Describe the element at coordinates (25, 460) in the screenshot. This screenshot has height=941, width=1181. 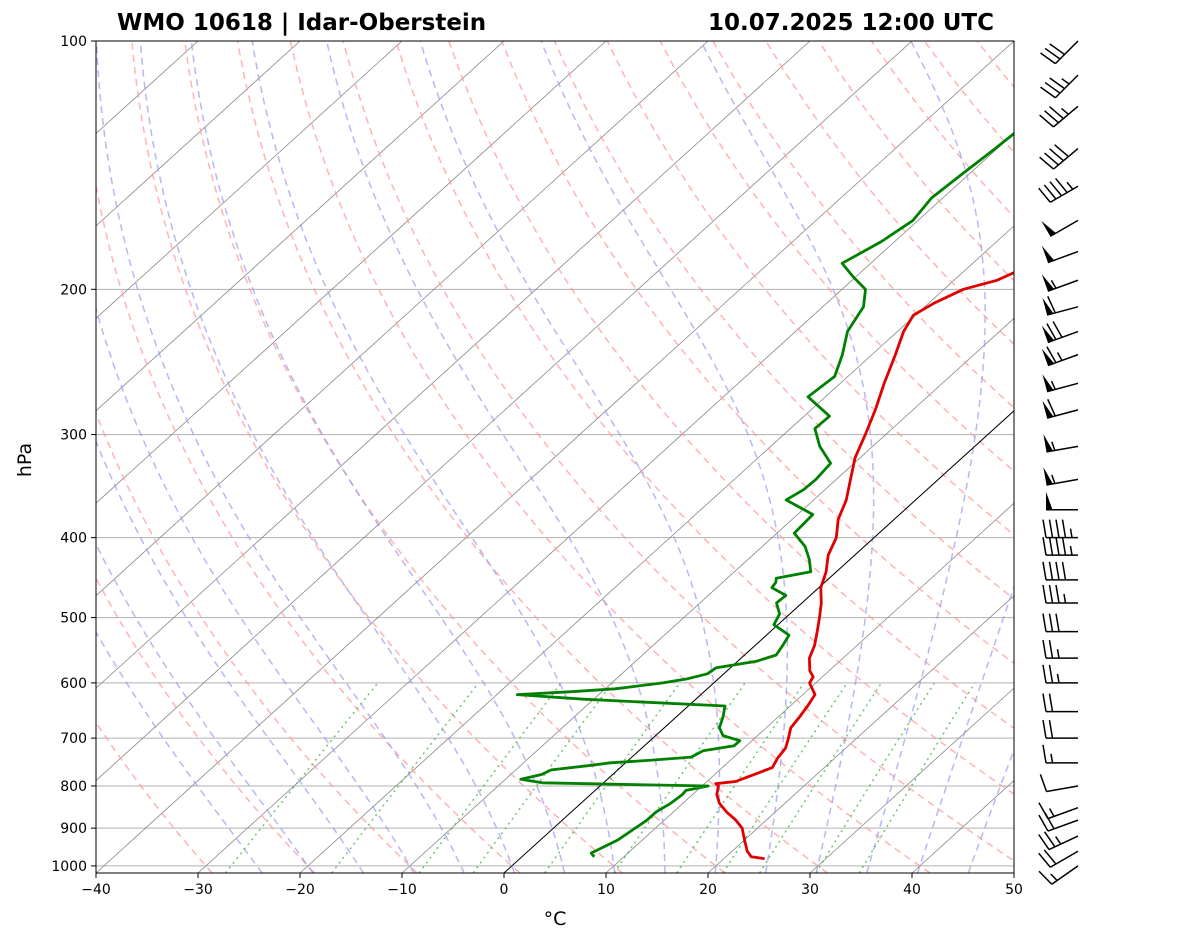
I see `y-axis-label: hPa` at that location.